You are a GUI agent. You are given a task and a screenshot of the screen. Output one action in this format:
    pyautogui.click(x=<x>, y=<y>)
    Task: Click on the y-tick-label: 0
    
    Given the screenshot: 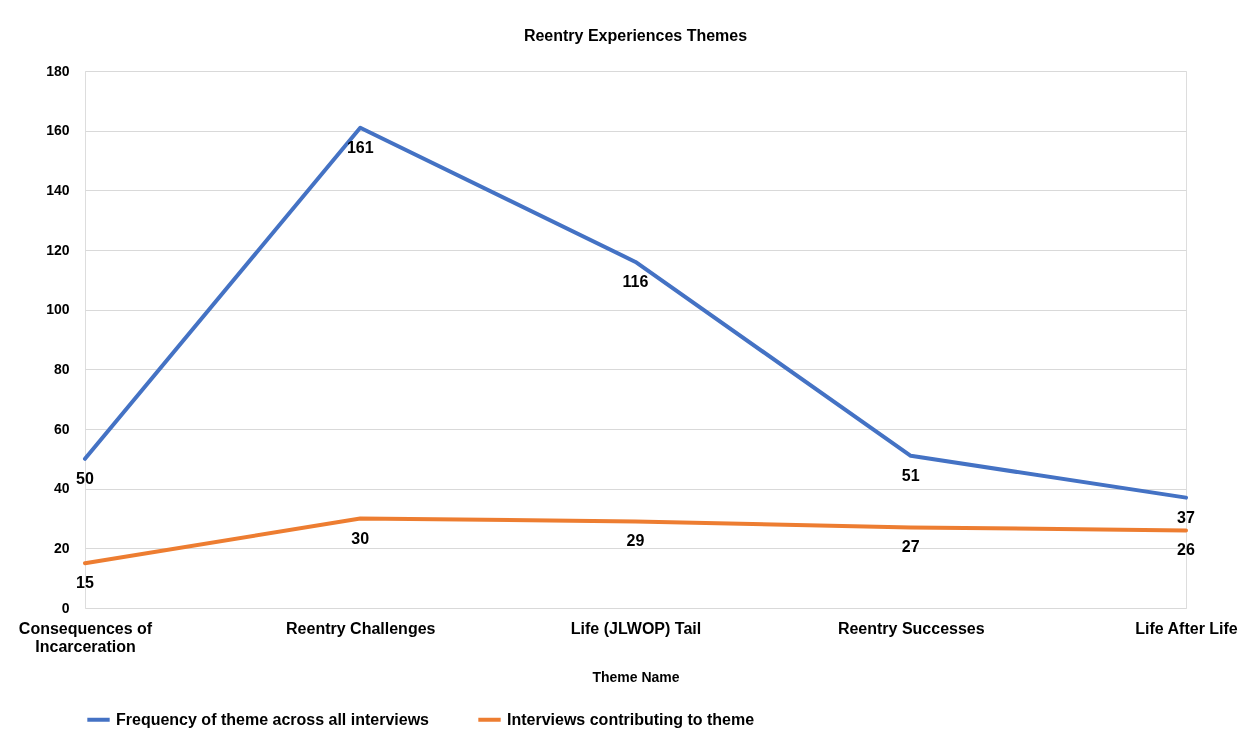 What is the action you would take?
    pyautogui.click(x=65, y=607)
    